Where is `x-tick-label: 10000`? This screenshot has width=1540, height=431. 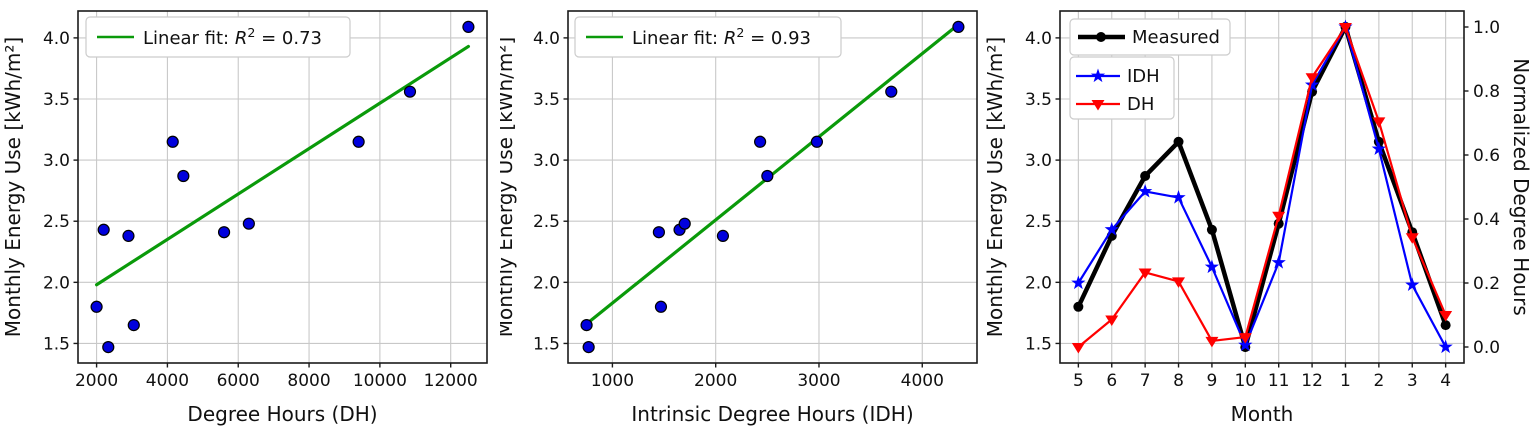
x-tick-label: 10000 is located at coordinates (380, 381).